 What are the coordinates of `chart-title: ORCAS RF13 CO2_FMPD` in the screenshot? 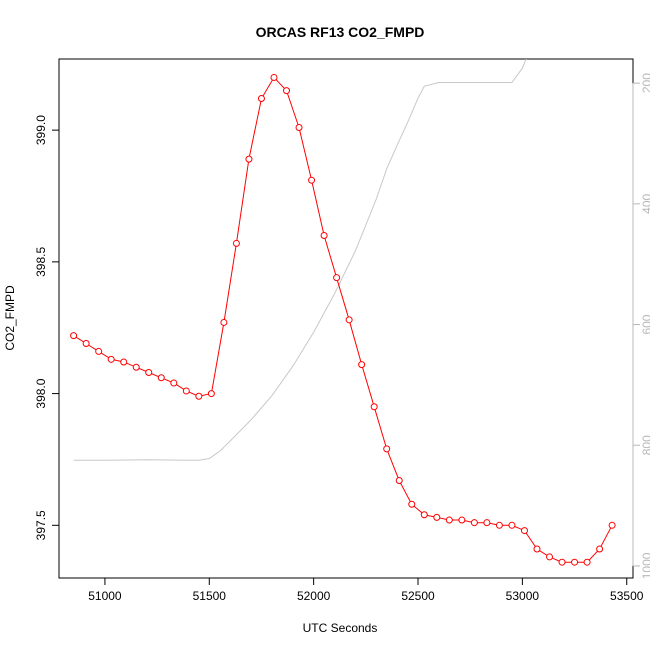 It's located at (340, 32).